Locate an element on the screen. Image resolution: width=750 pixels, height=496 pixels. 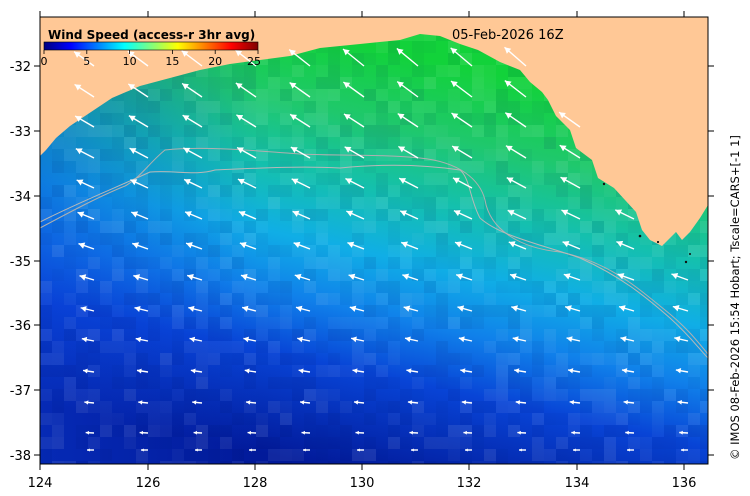
map-date: 05-Feb-2026 16Z is located at coordinates (508, 35).